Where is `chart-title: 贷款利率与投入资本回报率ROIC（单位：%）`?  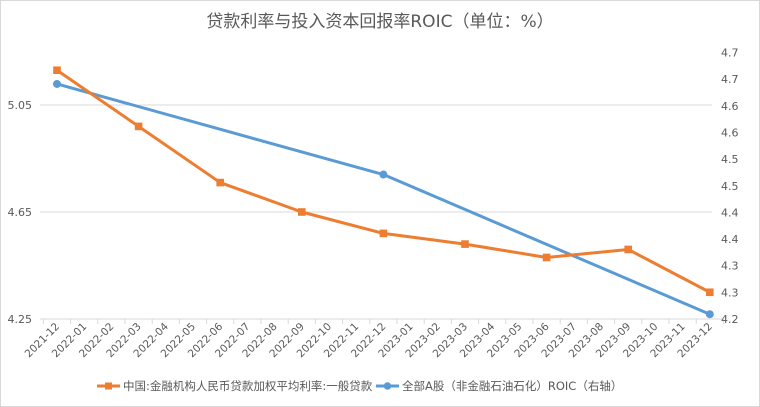 chart-title: 贷款利率与投入资本回报率ROIC（单位：%） is located at coordinates (379, 22).